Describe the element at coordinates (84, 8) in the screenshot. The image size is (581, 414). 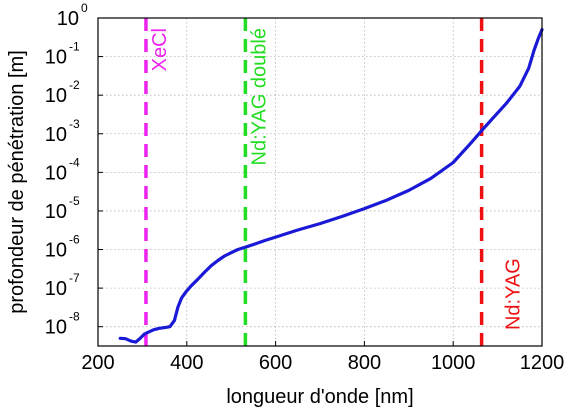
I see `y-tick-exponent: 0` at that location.